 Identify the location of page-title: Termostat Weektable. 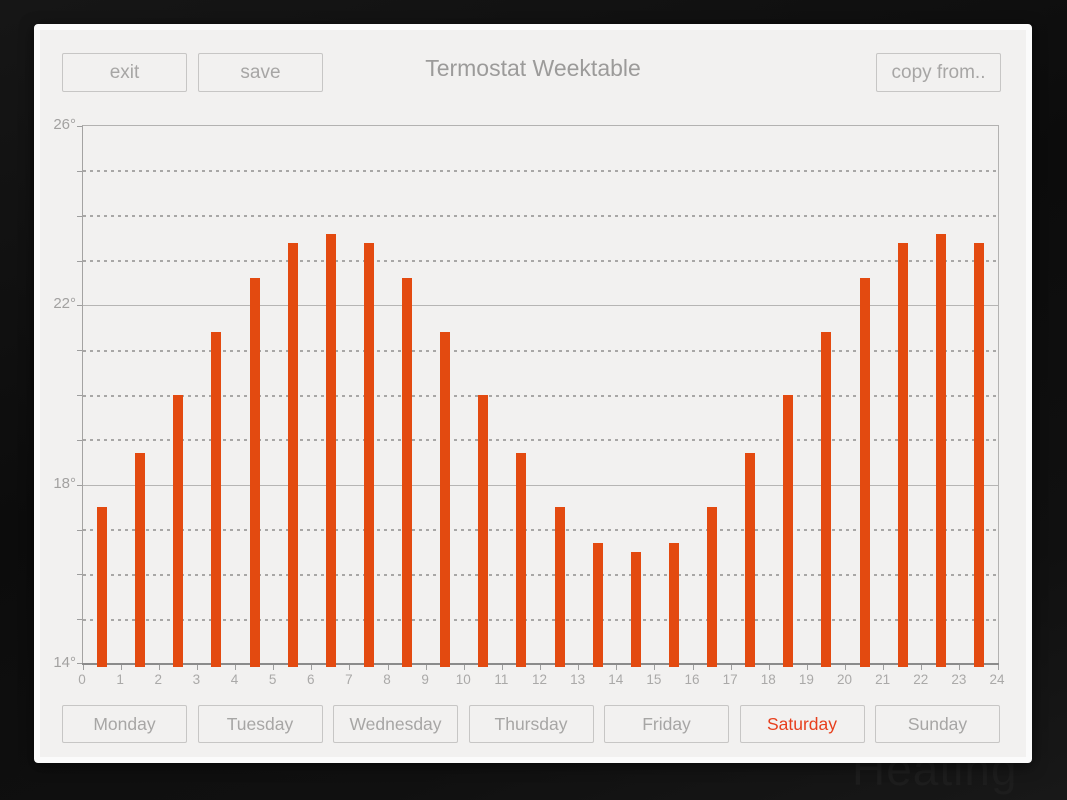
(533, 68).